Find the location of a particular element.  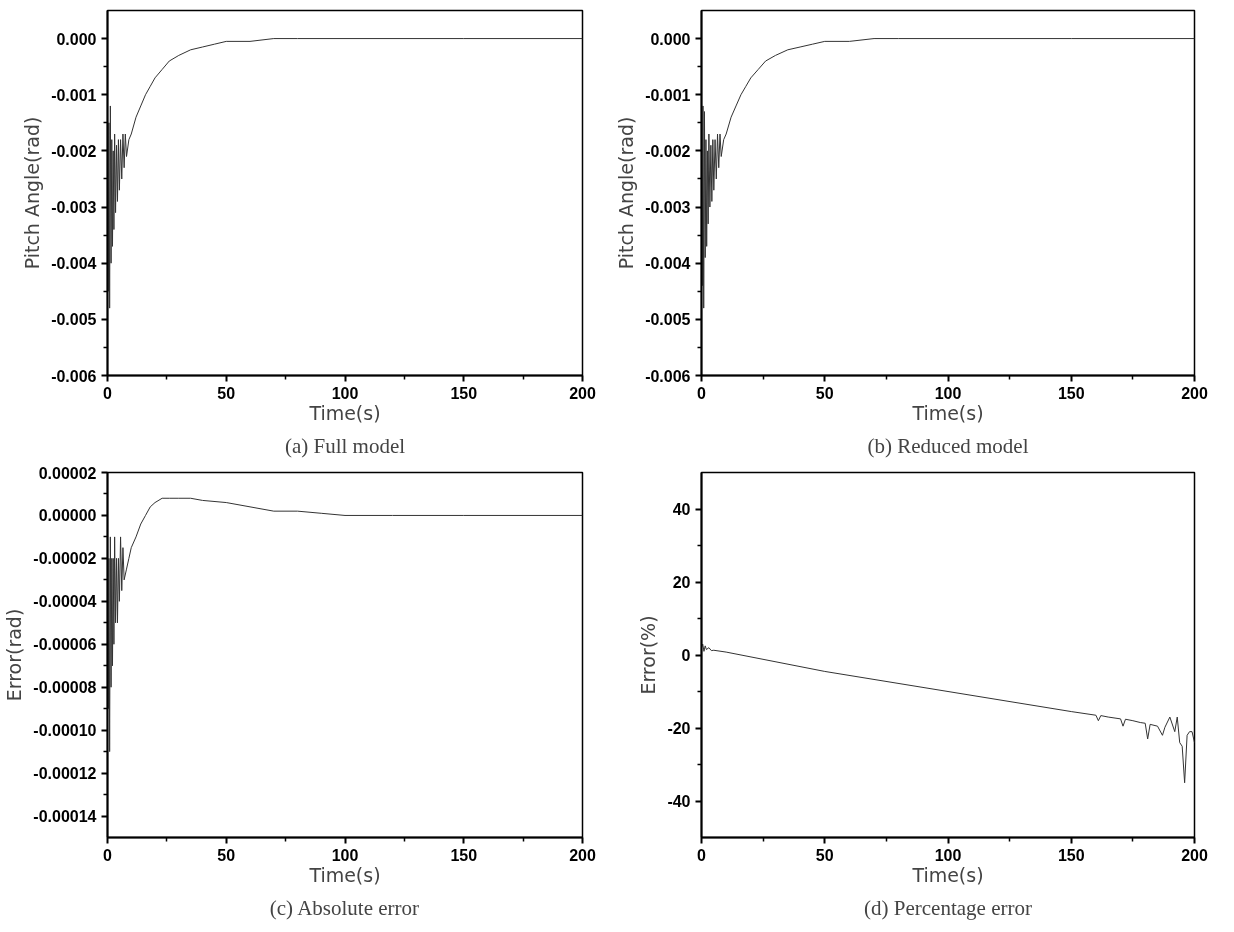

text: (b) Reduced model is located at coordinates (948, 445).